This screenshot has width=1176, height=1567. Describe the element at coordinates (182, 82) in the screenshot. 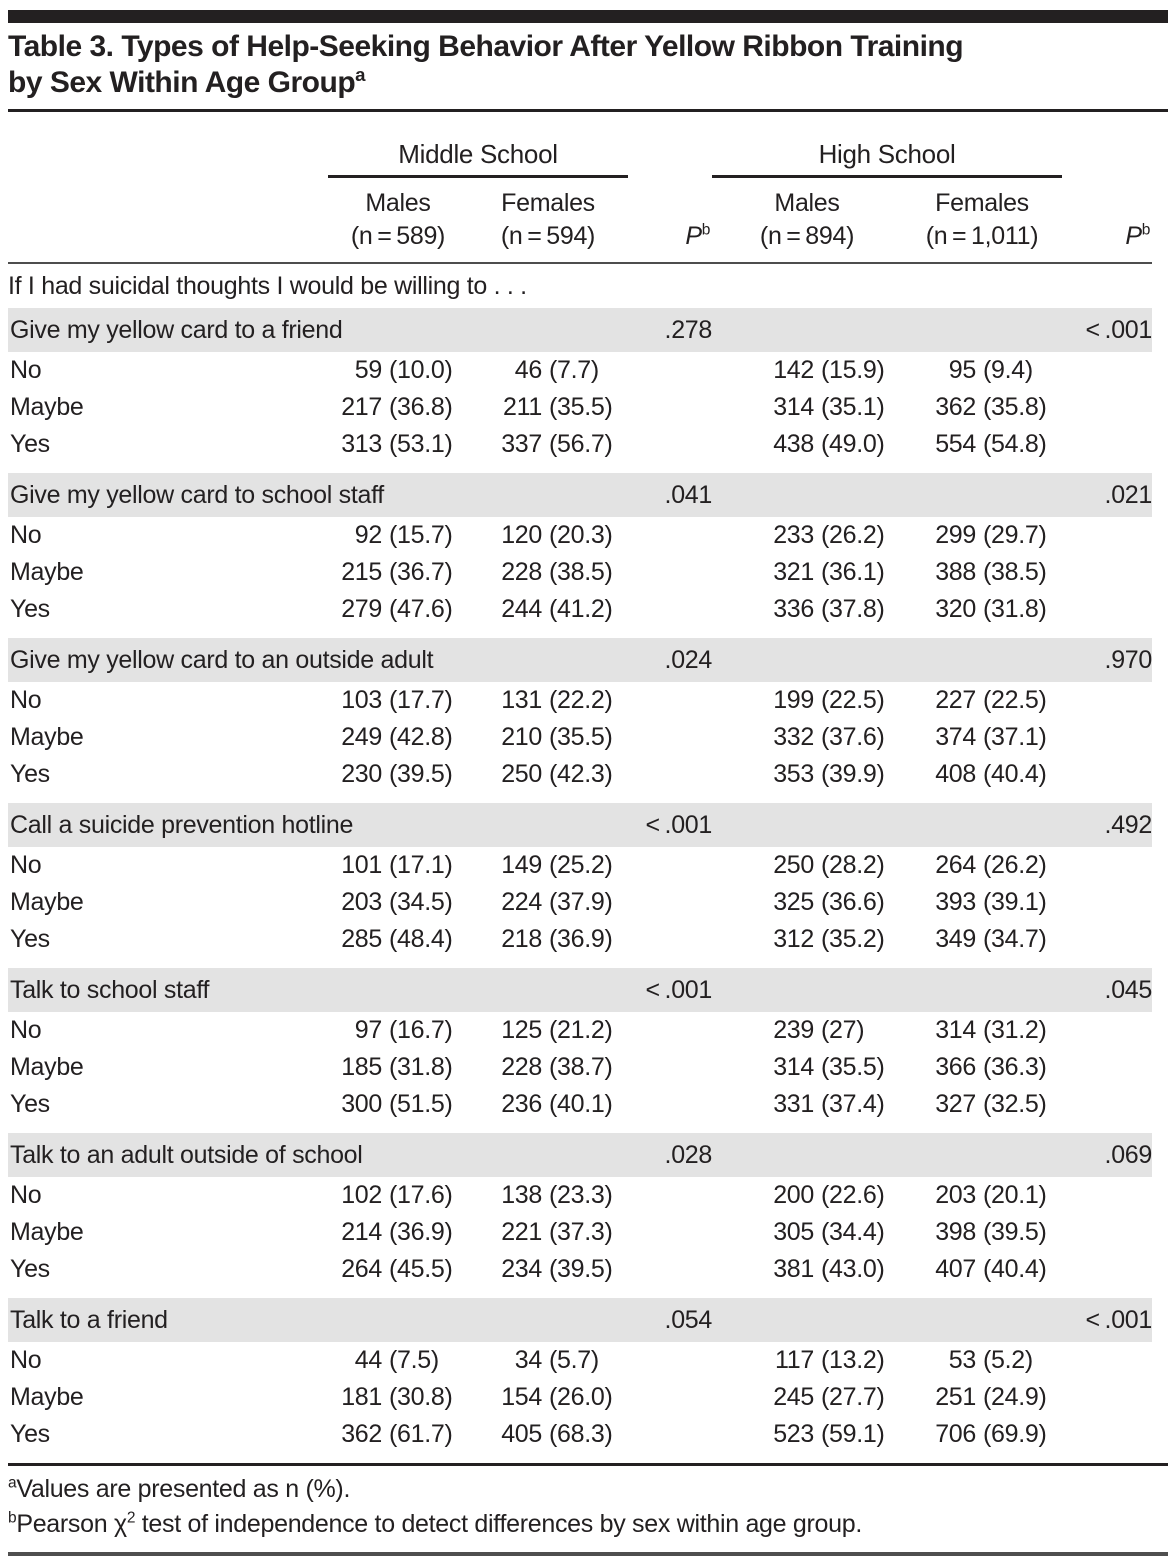

I see `table-title-line2: by Sex Within Age Group` at that location.